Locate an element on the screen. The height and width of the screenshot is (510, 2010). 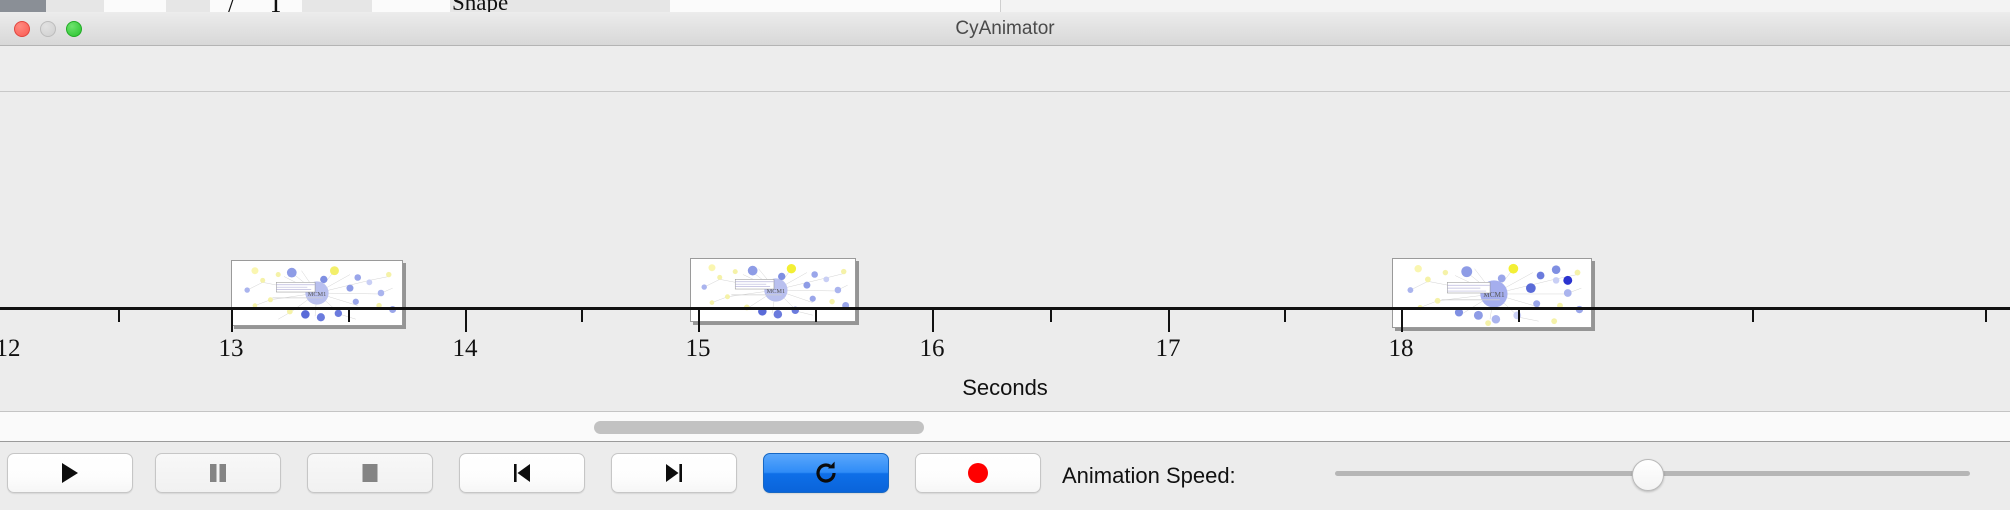
timeline-frame-2: MCM1 is located at coordinates (773, 290).